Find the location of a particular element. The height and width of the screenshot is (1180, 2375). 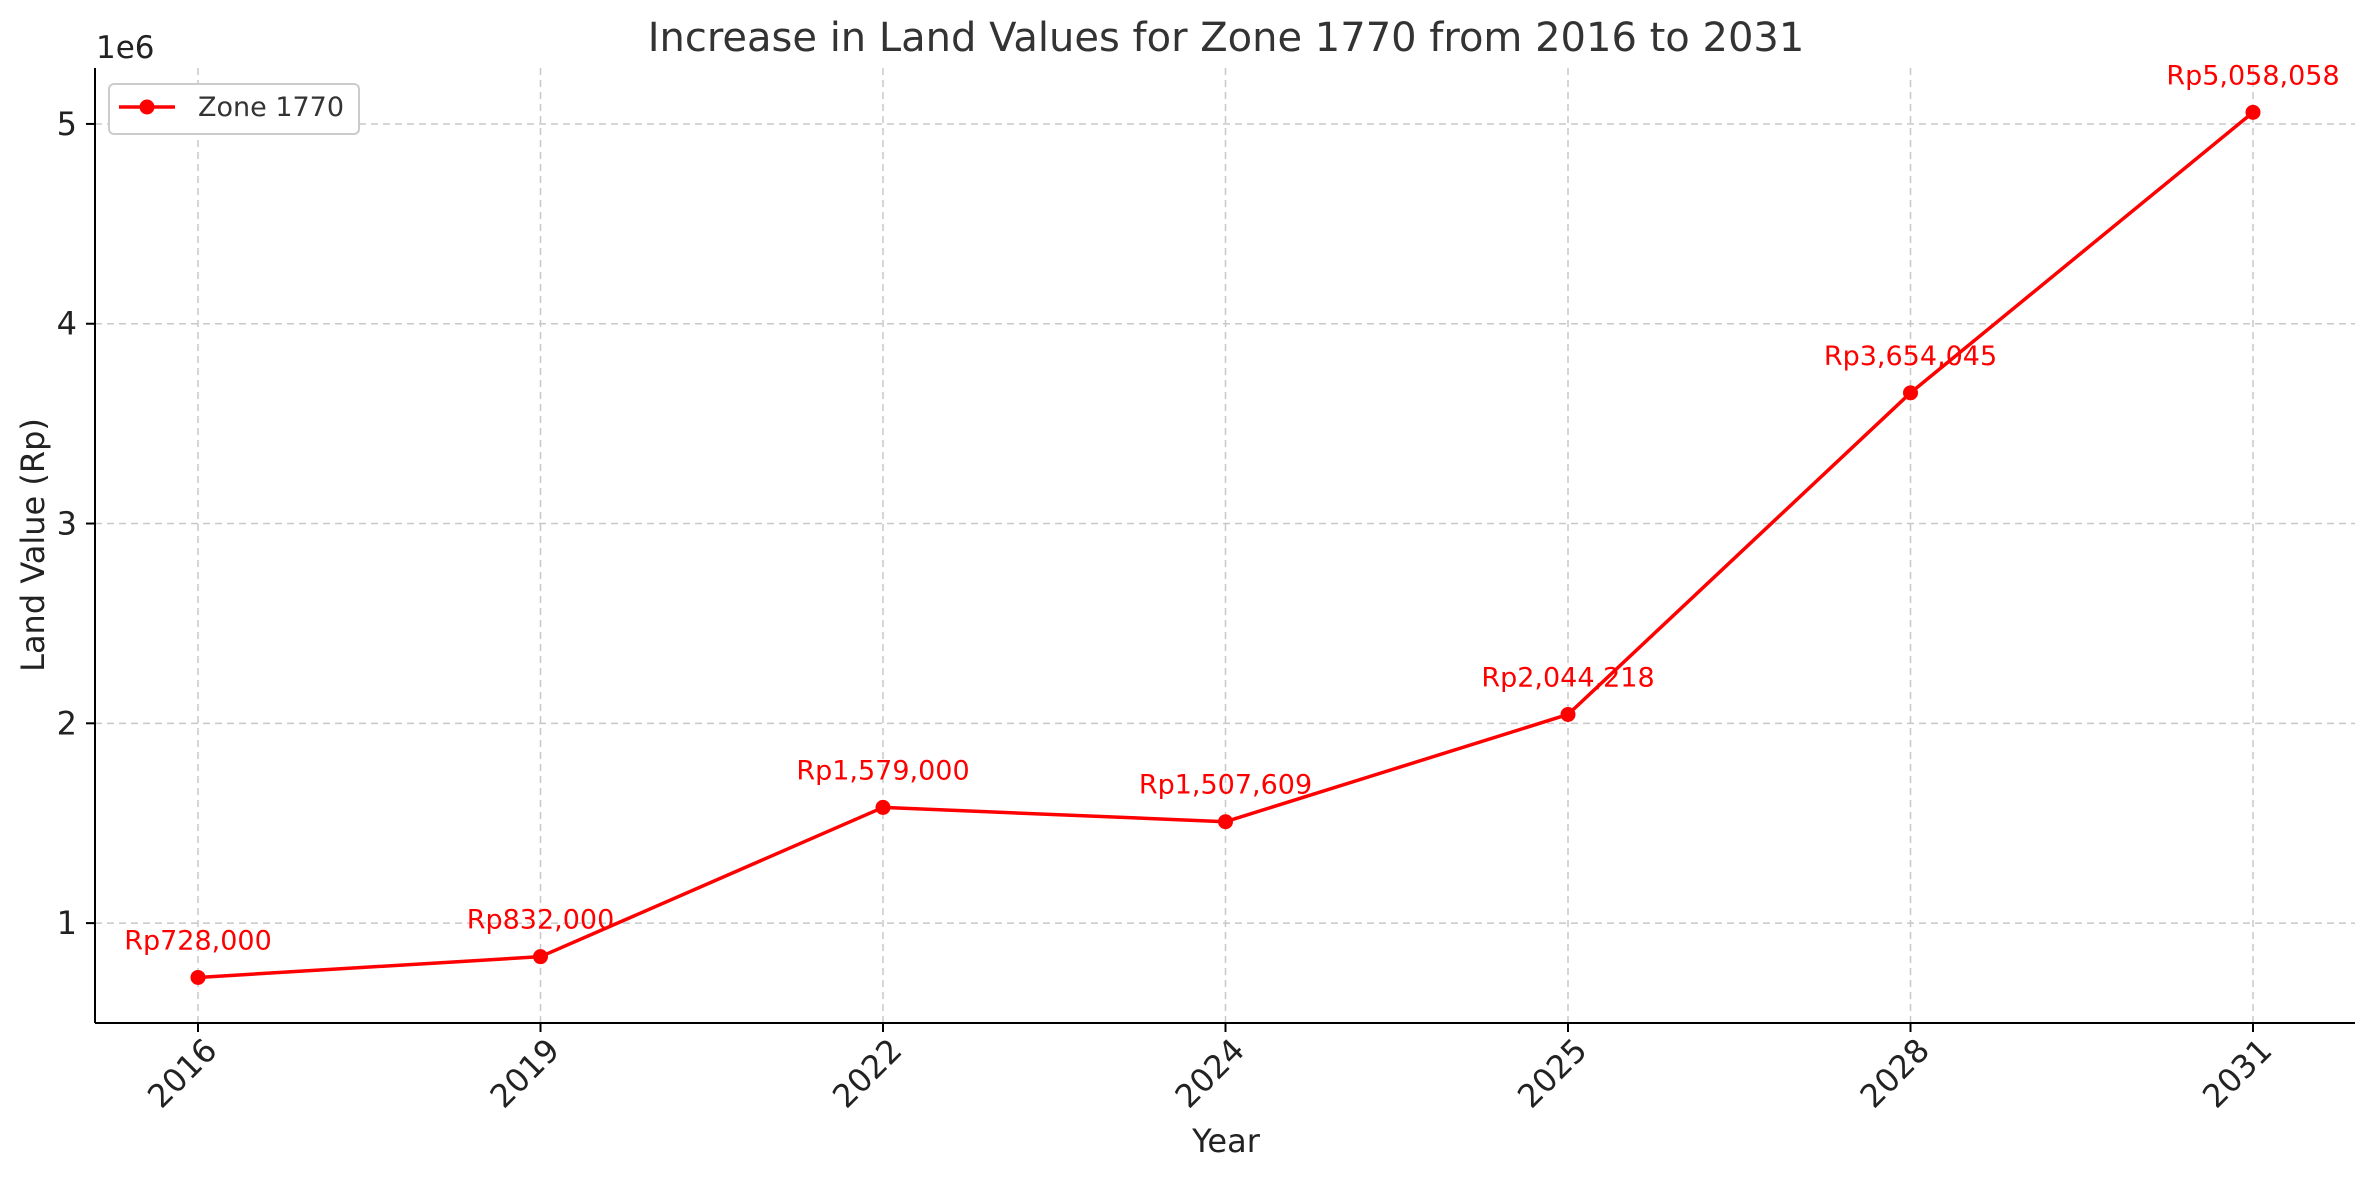

y-offset-label: 1e6 is located at coordinates (125, 48).